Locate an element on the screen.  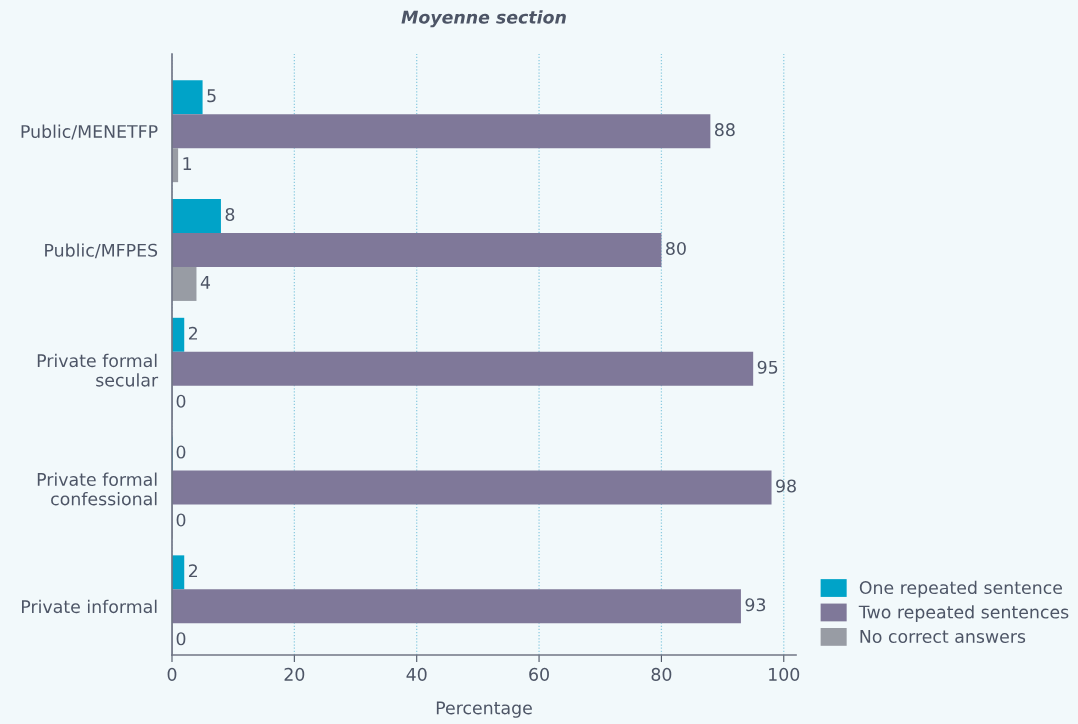
y-tick-label: Private formal confessional is located at coordinates (97, 489).